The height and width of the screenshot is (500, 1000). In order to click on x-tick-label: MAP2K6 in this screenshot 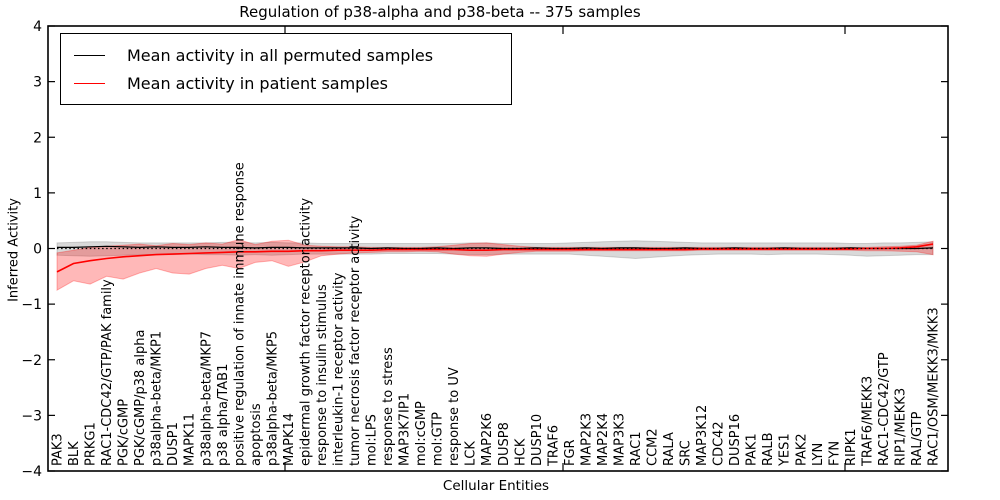, I will do `click(487, 439)`.